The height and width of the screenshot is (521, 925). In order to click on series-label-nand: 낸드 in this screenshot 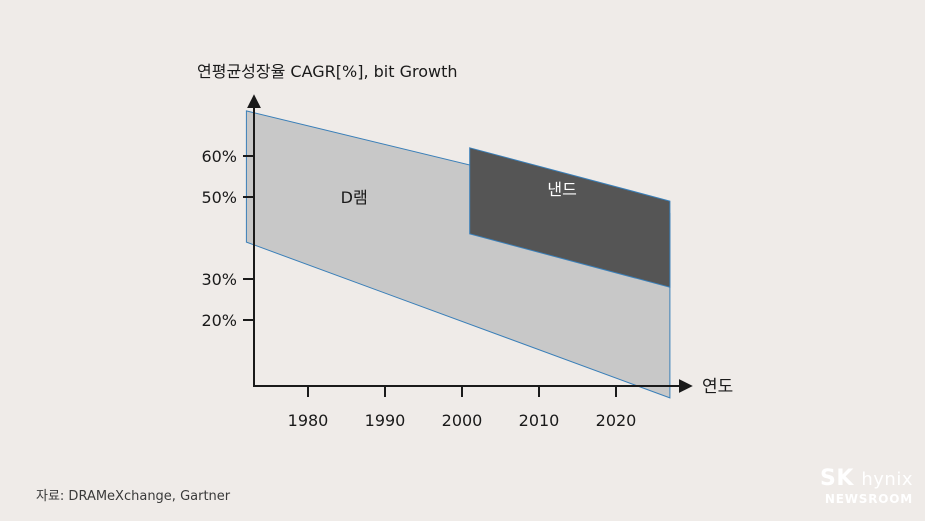, I will do `click(561, 189)`.